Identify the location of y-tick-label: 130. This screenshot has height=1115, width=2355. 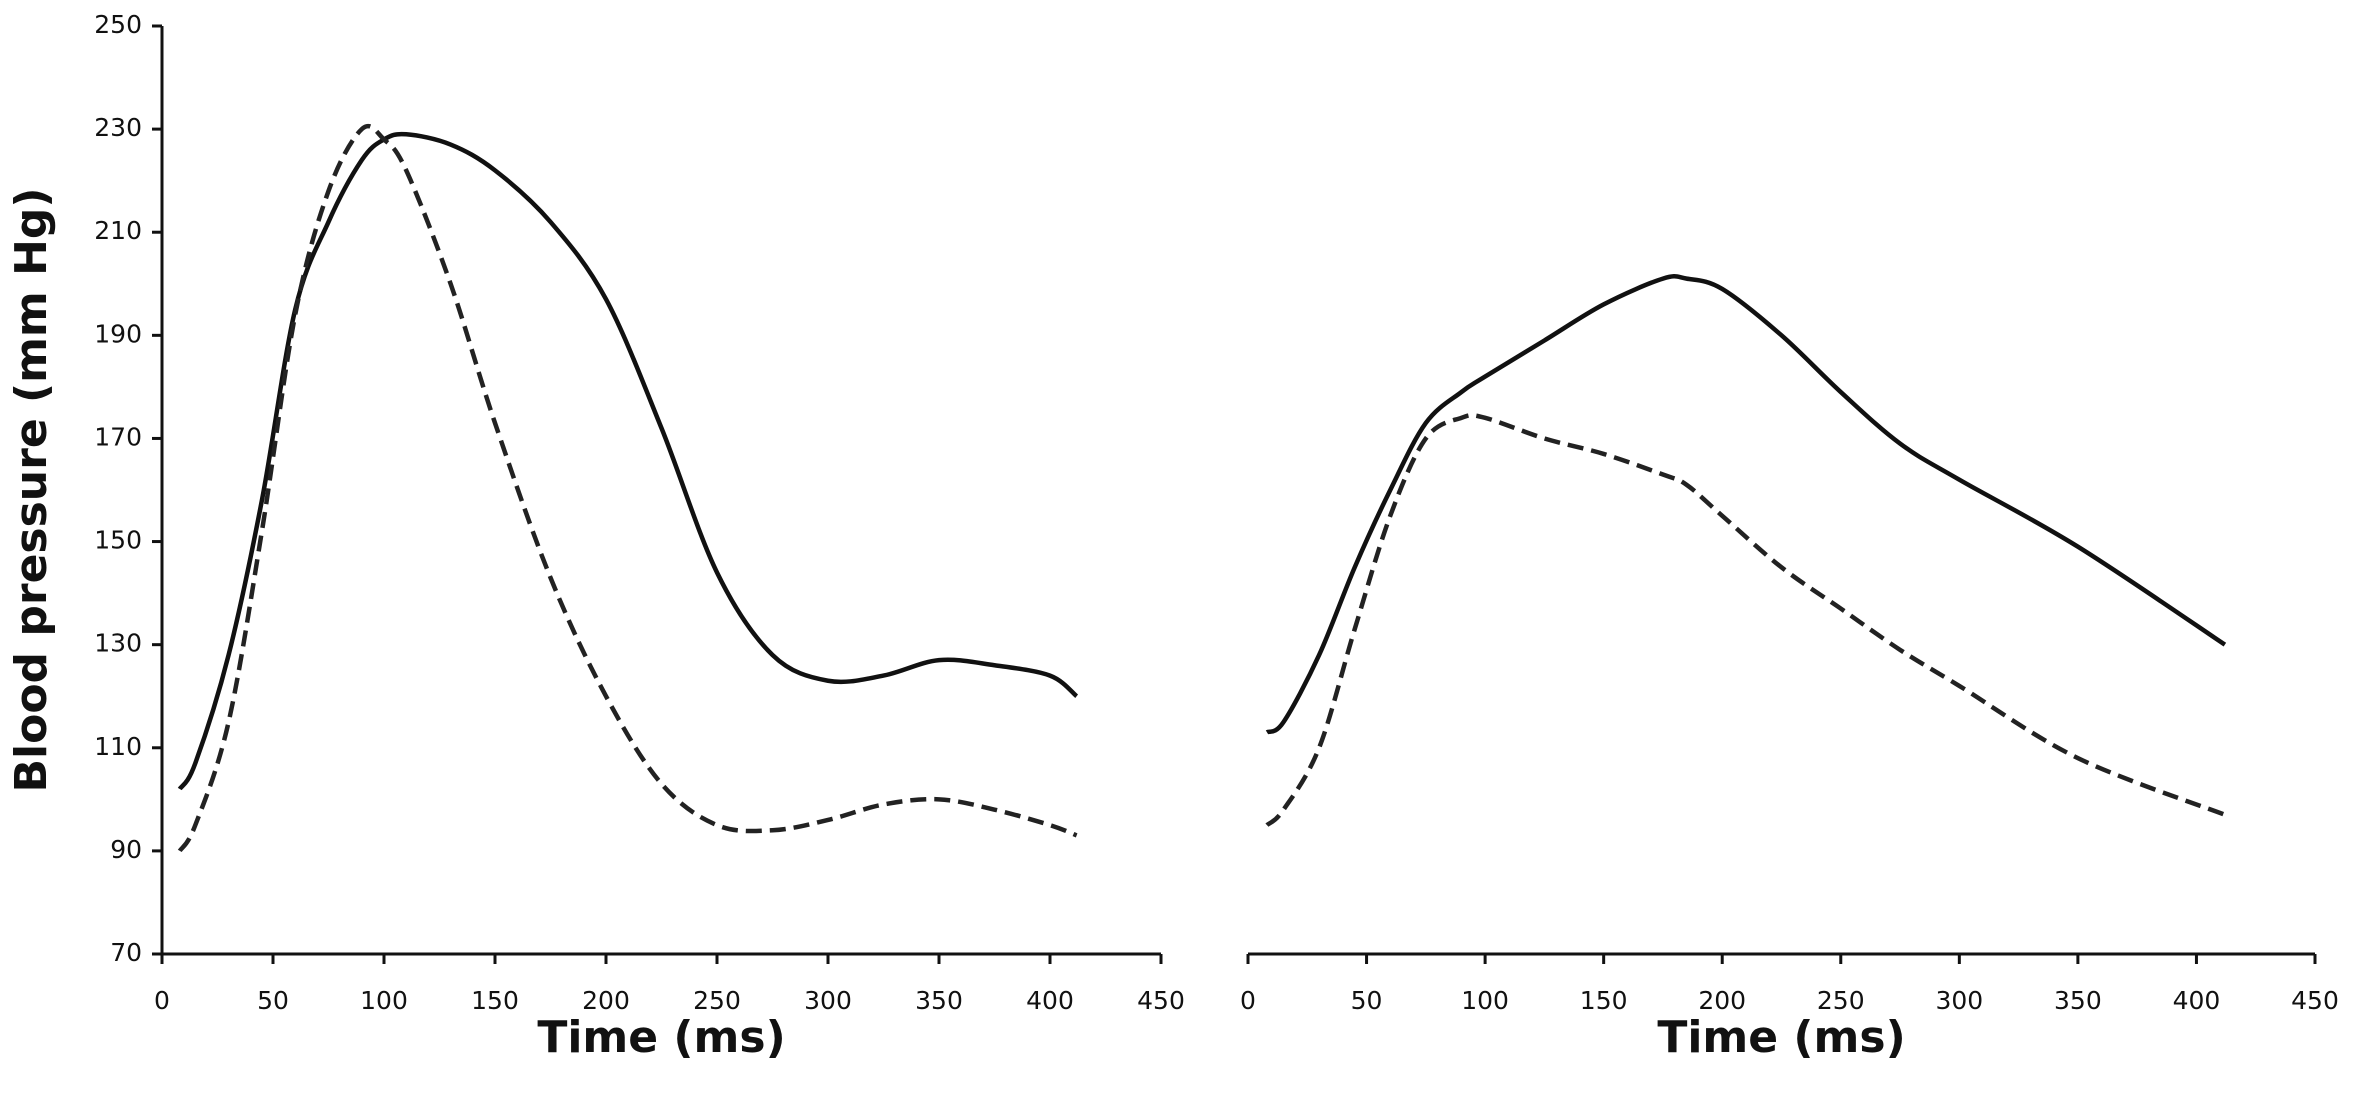
(118, 643).